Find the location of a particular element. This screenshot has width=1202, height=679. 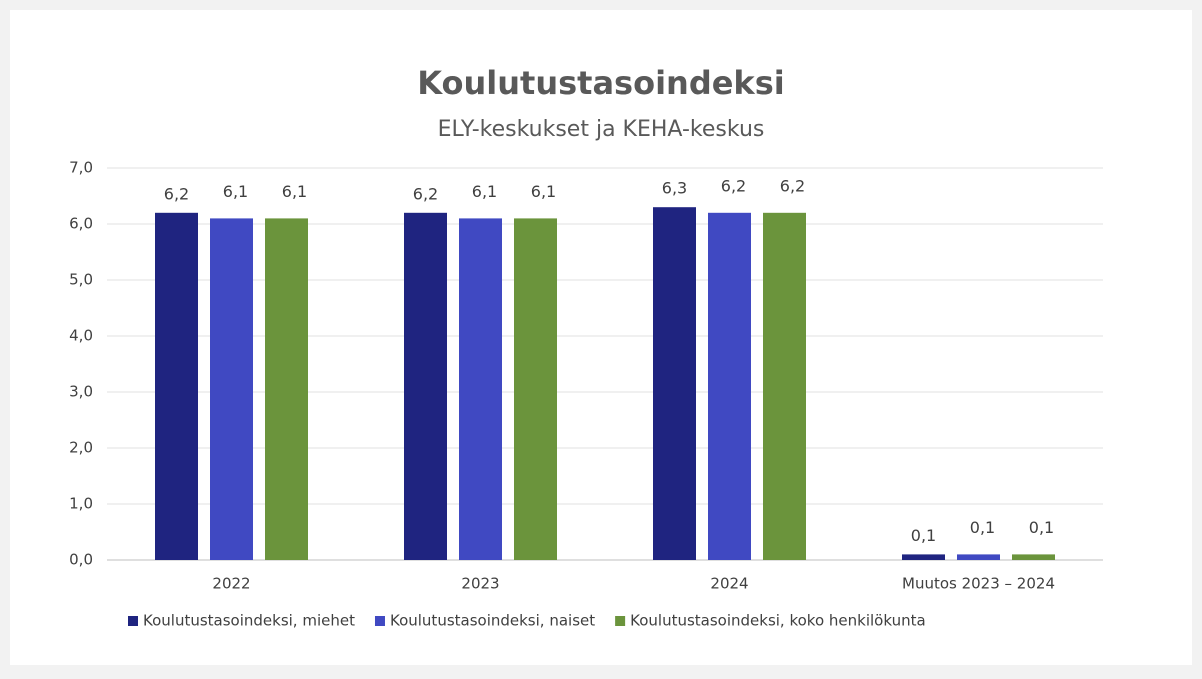

x-tick-label: 2024 is located at coordinates (729, 584).